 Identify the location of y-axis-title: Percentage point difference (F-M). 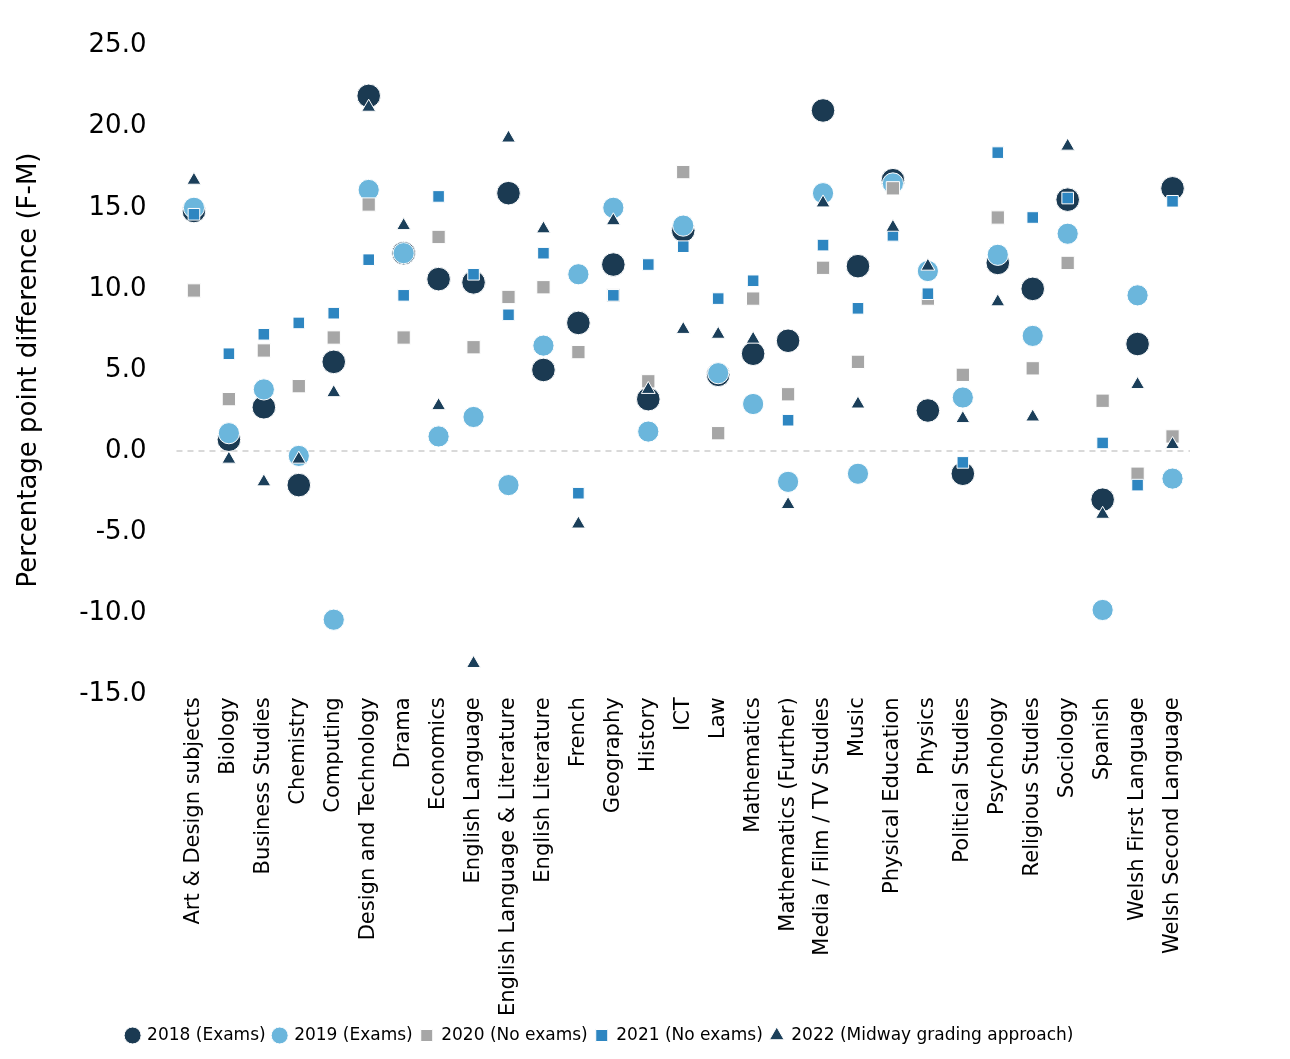
(27, 370).